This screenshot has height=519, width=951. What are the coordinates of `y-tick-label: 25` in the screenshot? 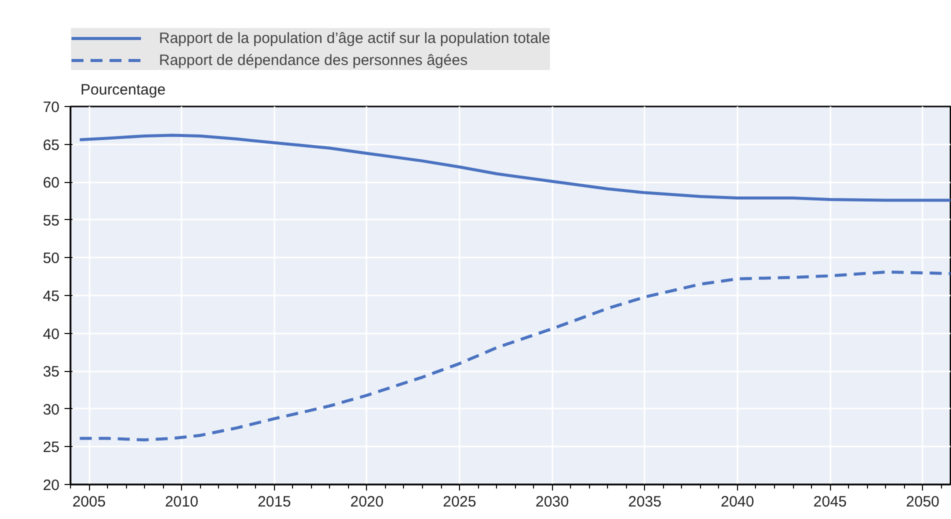 It's located at (51, 447).